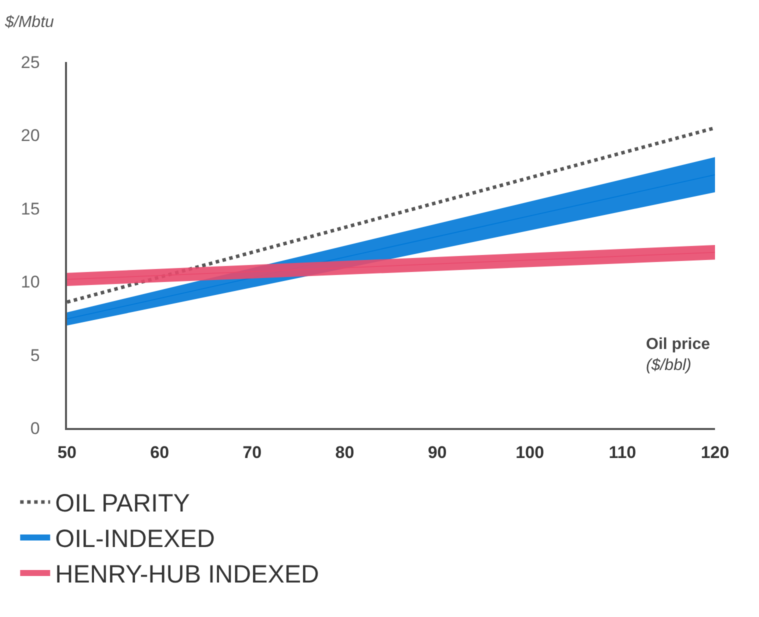 This screenshot has width=759, height=617. What do you see at coordinates (135, 539) in the screenshot?
I see `legend-label: OIL-INDEXED` at bounding box center [135, 539].